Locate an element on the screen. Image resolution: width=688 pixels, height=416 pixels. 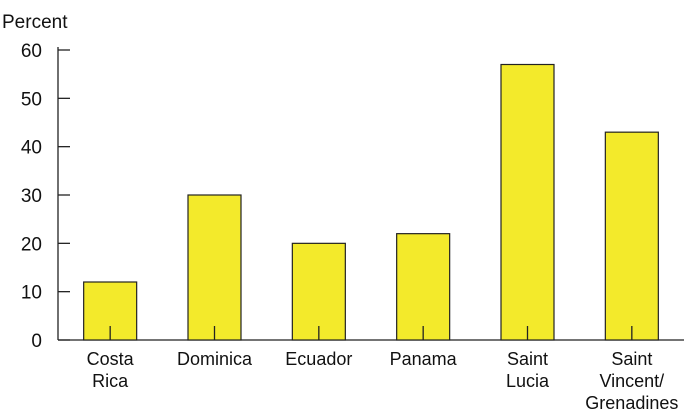
y-tick-label: 50 is located at coordinates (31, 99).